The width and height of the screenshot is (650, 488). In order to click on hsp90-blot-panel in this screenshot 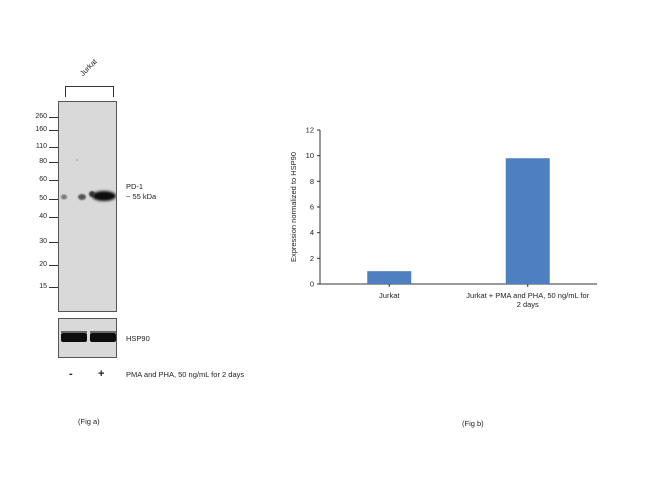, I will do `click(87, 338)`.